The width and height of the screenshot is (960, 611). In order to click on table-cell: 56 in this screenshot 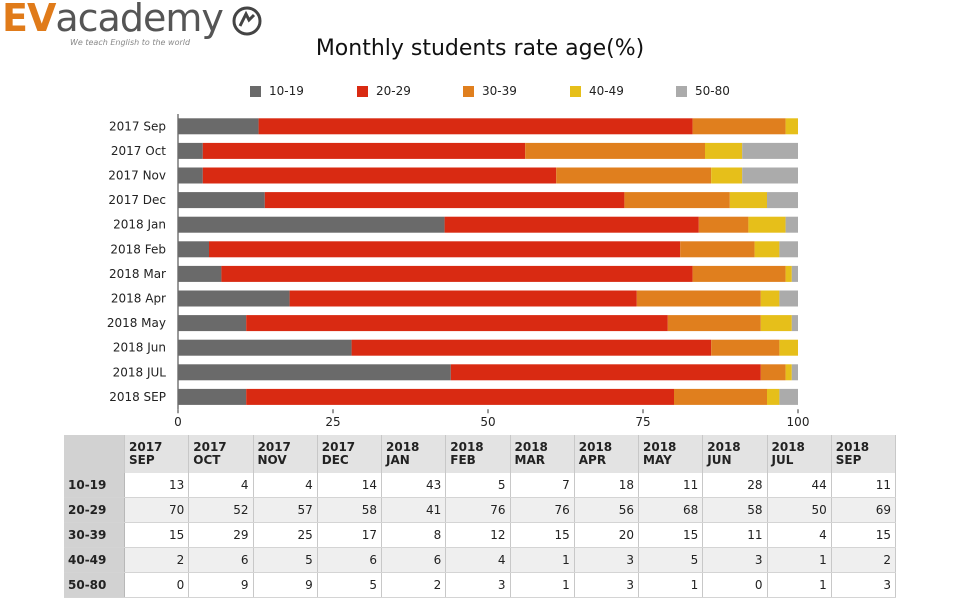, I will do `click(607, 510)`.